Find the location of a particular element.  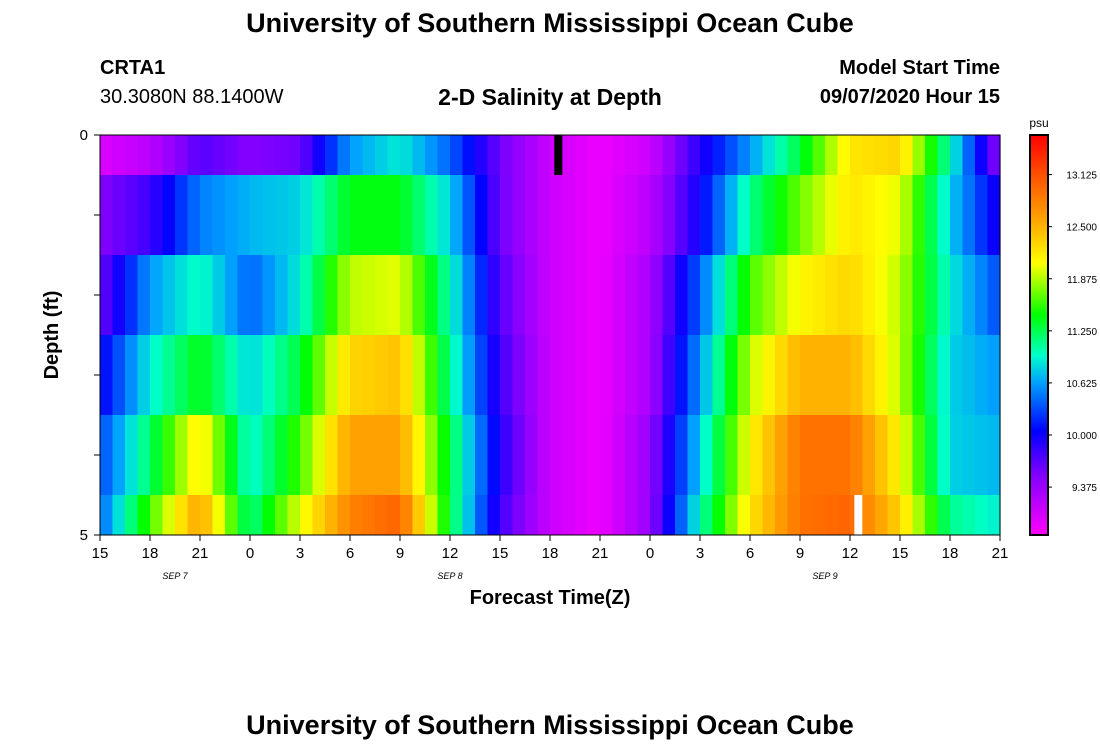

y-tick-label-bottom: 5 is located at coordinates (84, 535).